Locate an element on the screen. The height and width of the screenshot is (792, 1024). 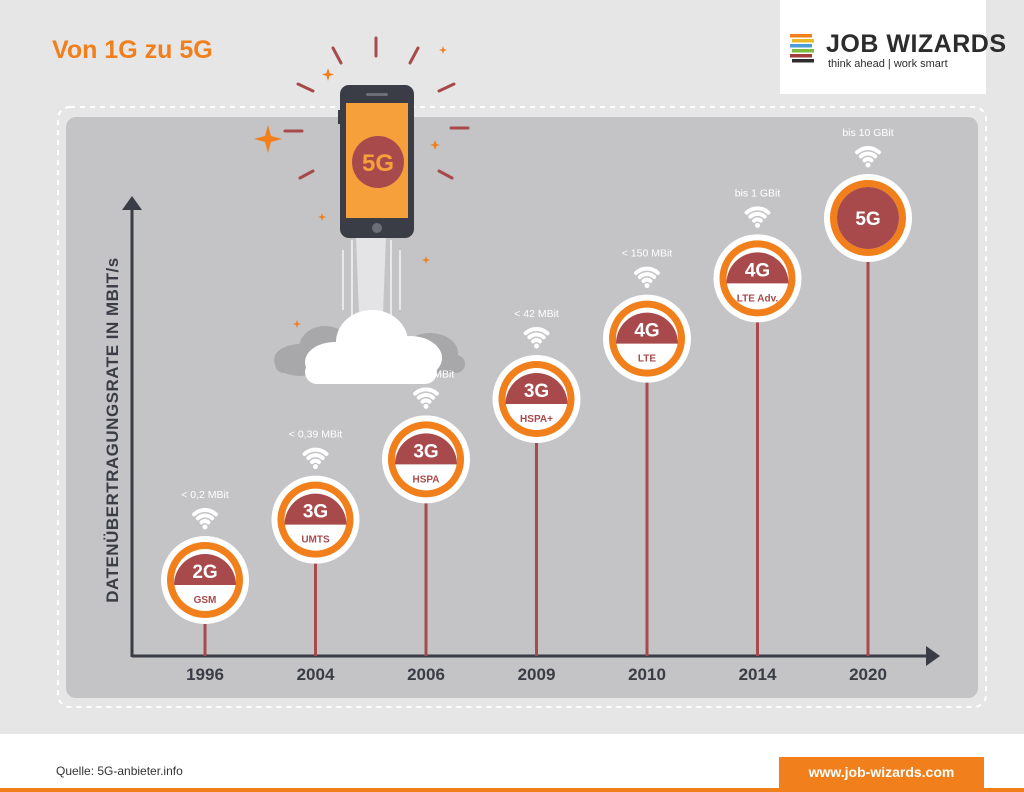
footer-accent-line is located at coordinates (512, 790).